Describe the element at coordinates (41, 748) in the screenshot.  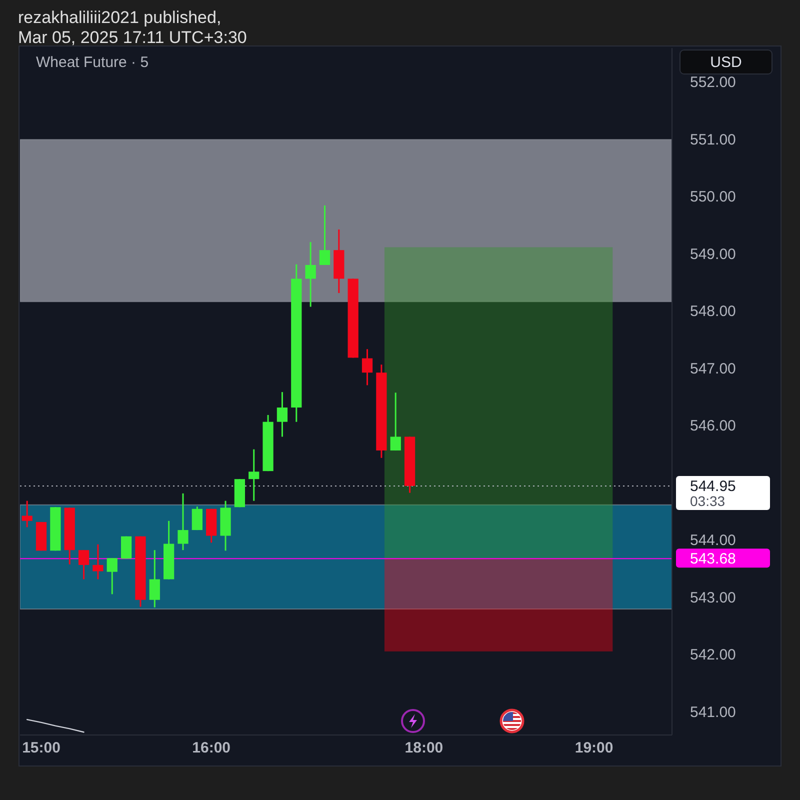
I see `x-tick-label: 15:00` at that location.